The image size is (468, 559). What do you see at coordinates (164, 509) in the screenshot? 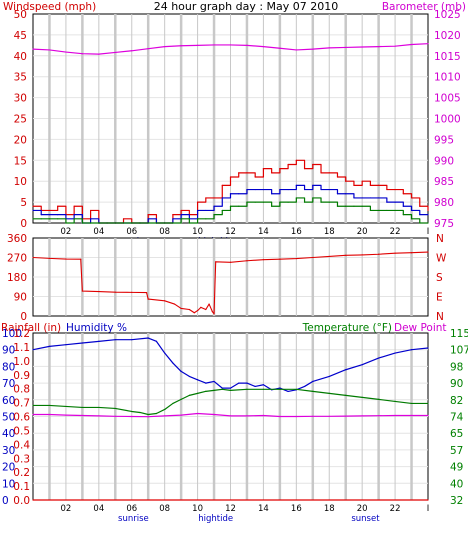
I see `x-tick-label: 08` at bounding box center [164, 509].